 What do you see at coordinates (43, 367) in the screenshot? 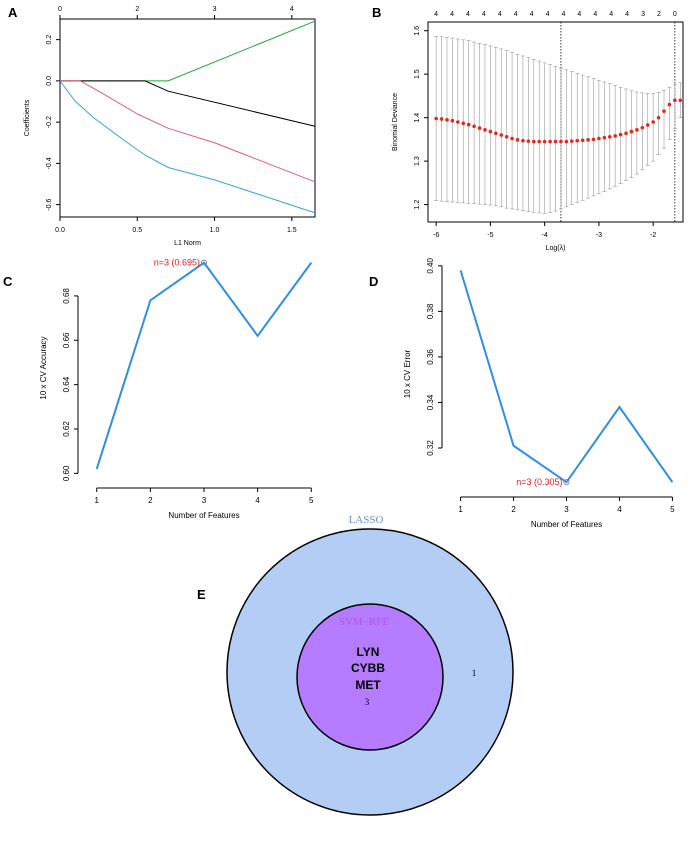
I see `c-y-axis-label: 10 x CV Accuracy` at bounding box center [43, 367].